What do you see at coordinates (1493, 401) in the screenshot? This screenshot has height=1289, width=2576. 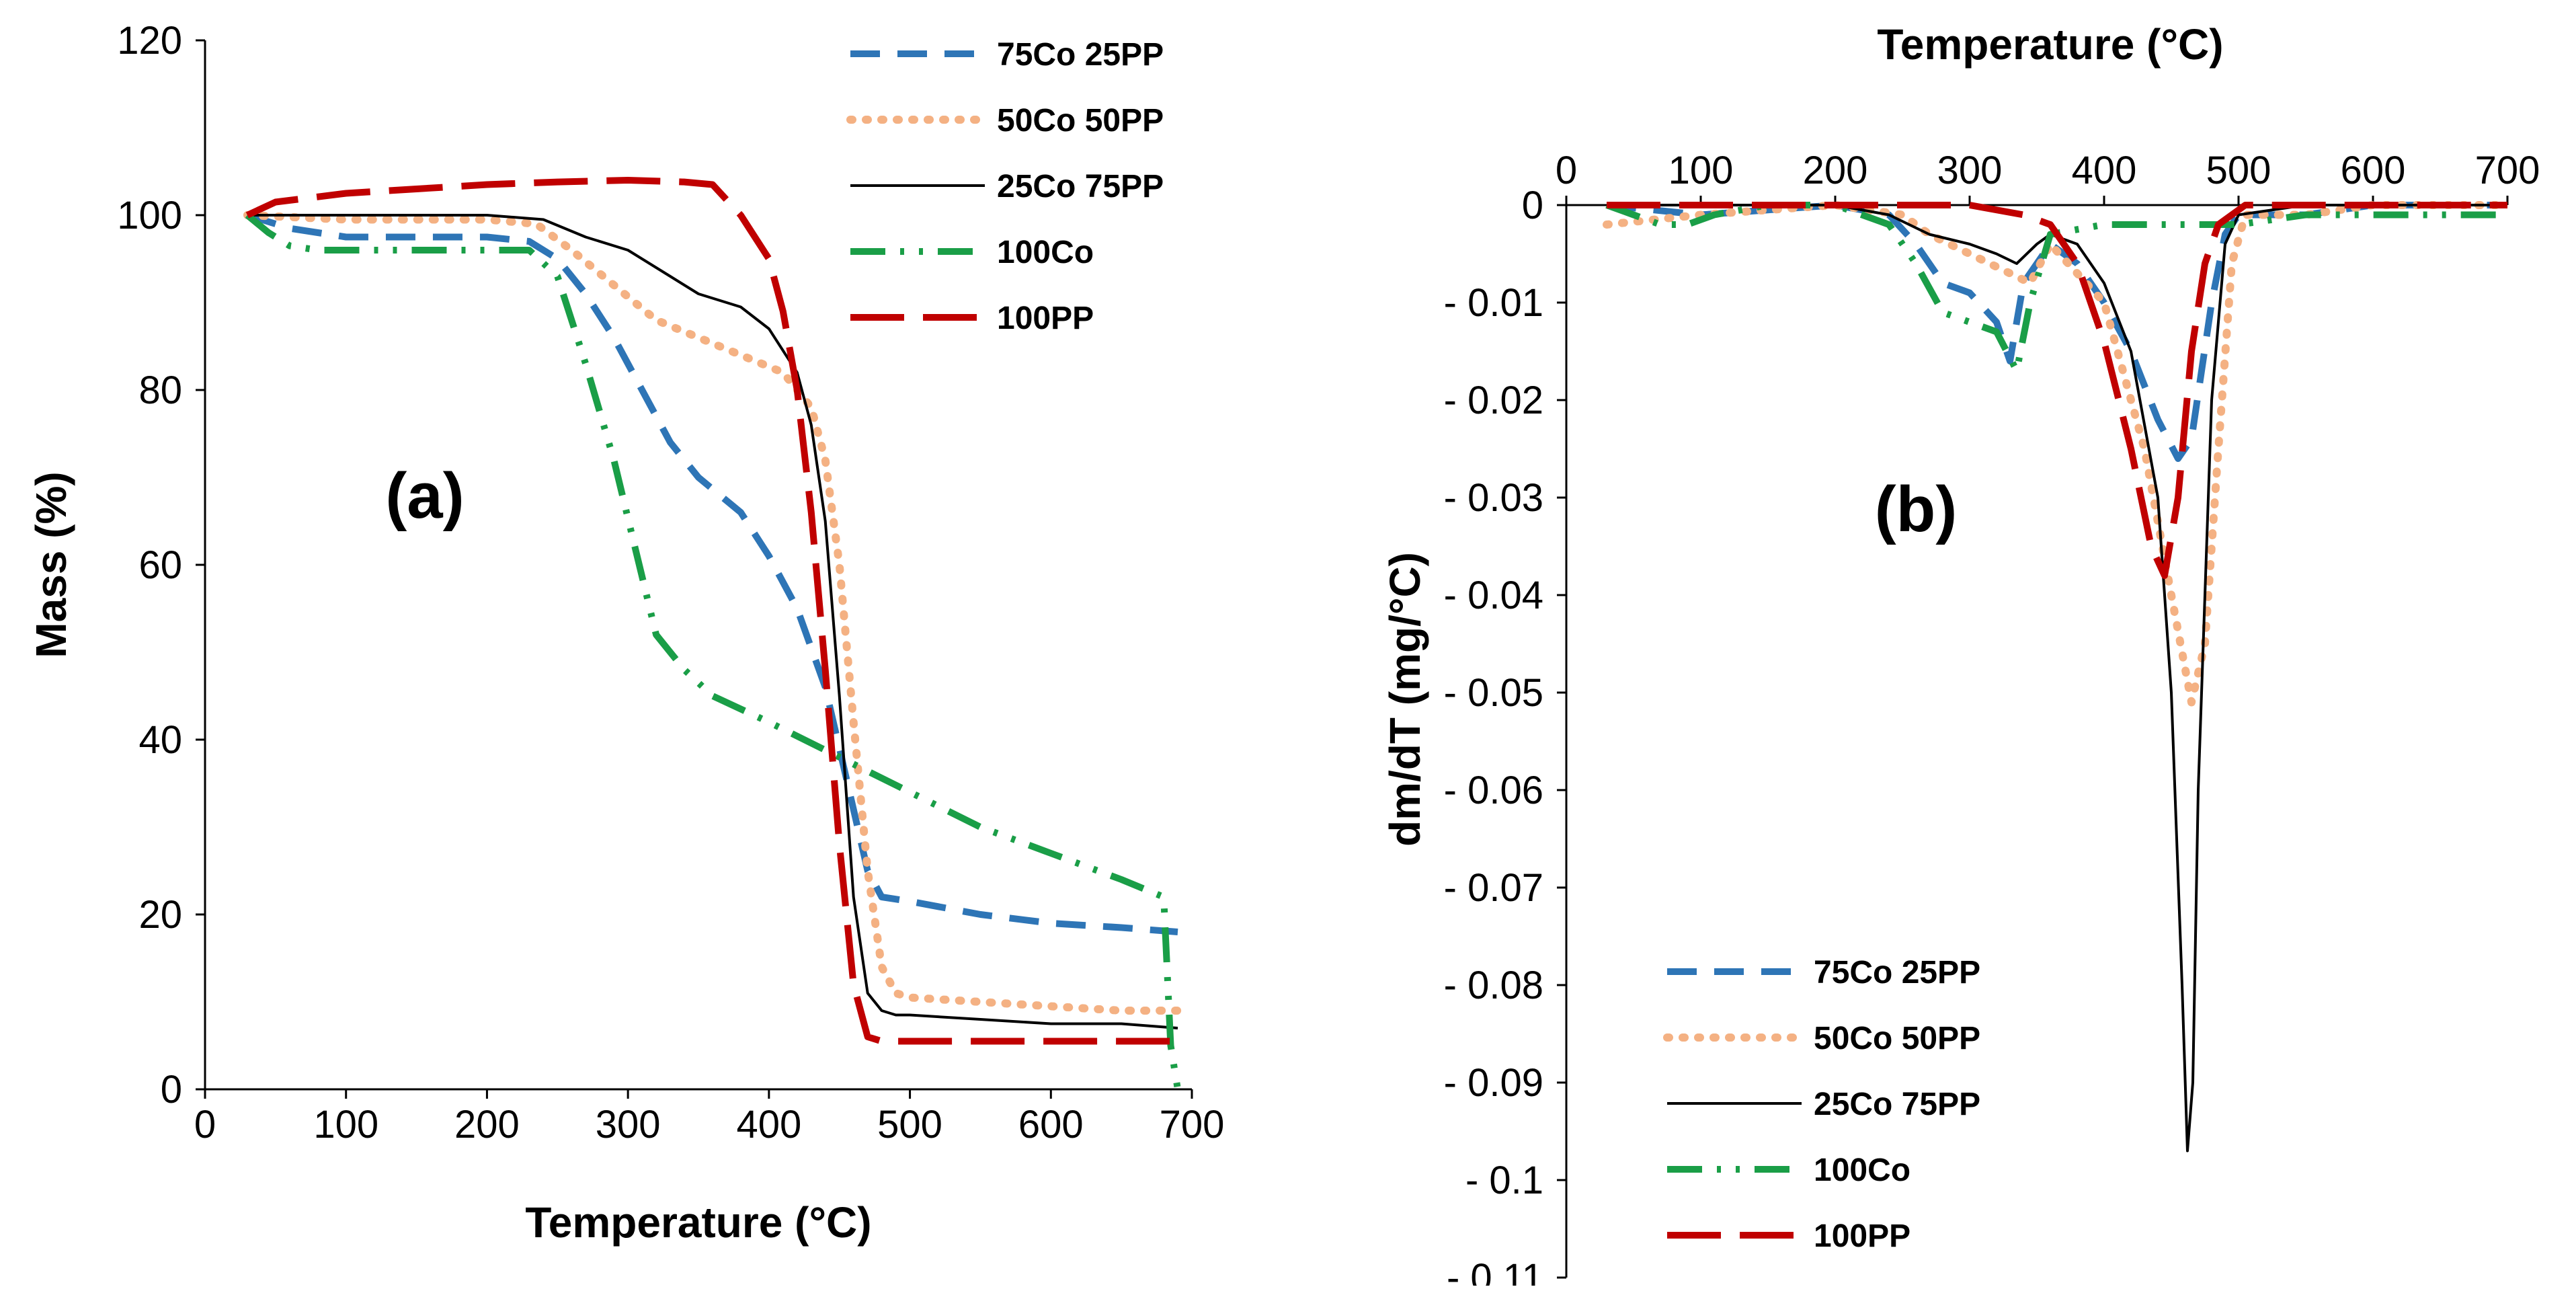 I see `y-tick-label: - 0.02` at bounding box center [1493, 401].